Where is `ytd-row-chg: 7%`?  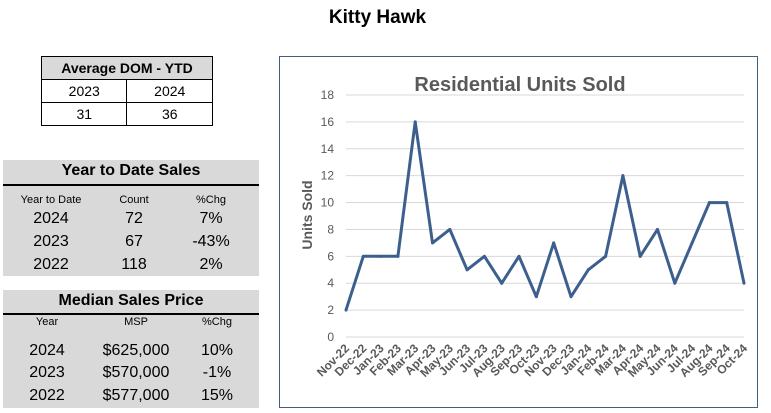
ytd-row-chg: 7% is located at coordinates (211, 218).